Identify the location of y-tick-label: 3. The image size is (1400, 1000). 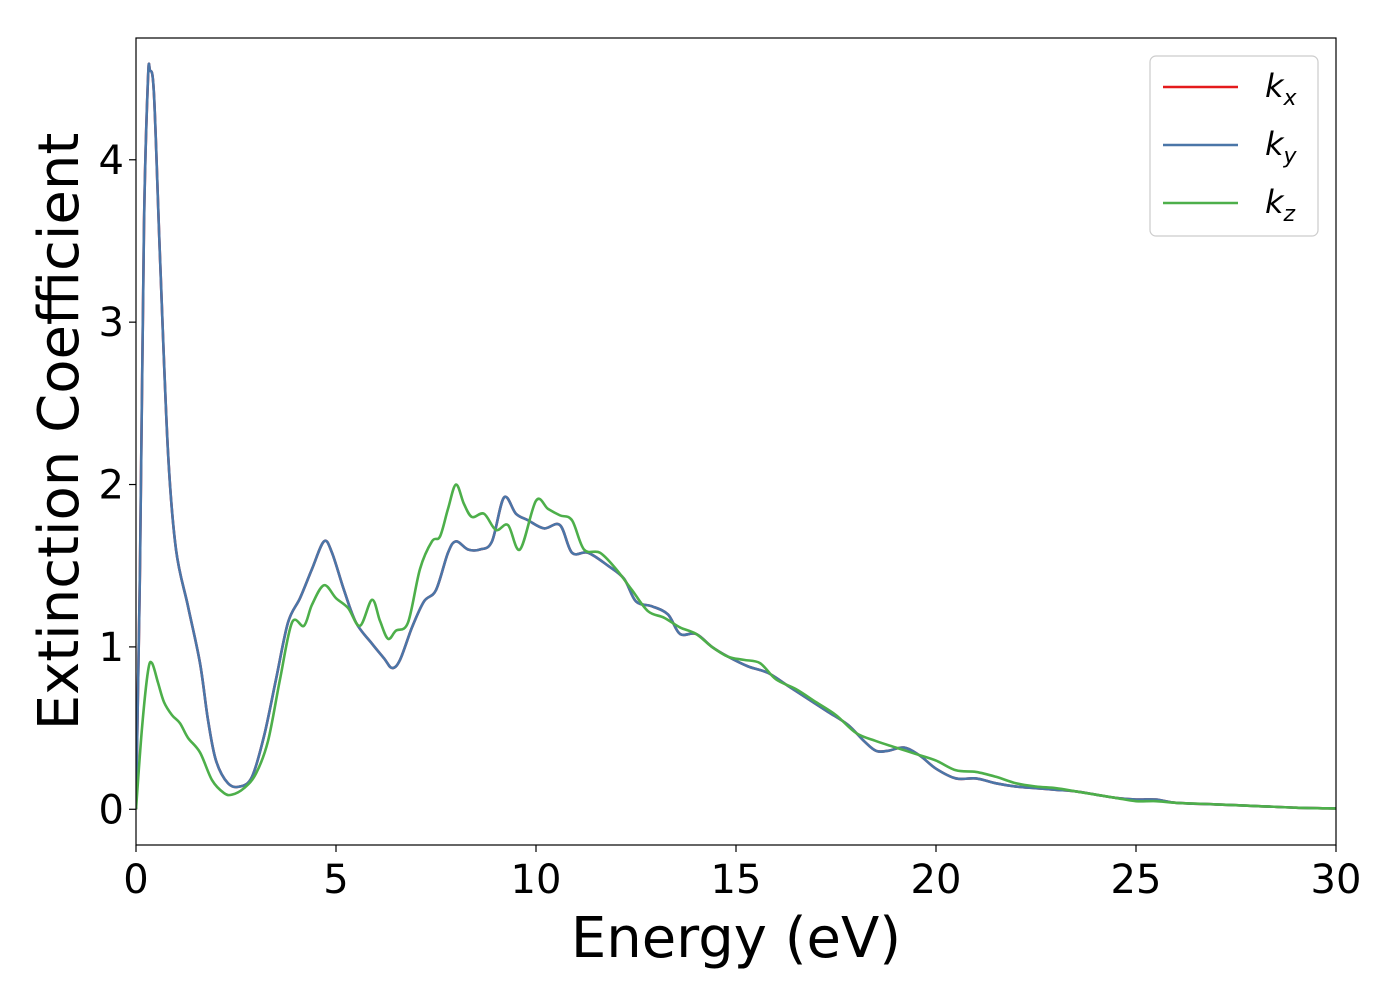
(111, 323).